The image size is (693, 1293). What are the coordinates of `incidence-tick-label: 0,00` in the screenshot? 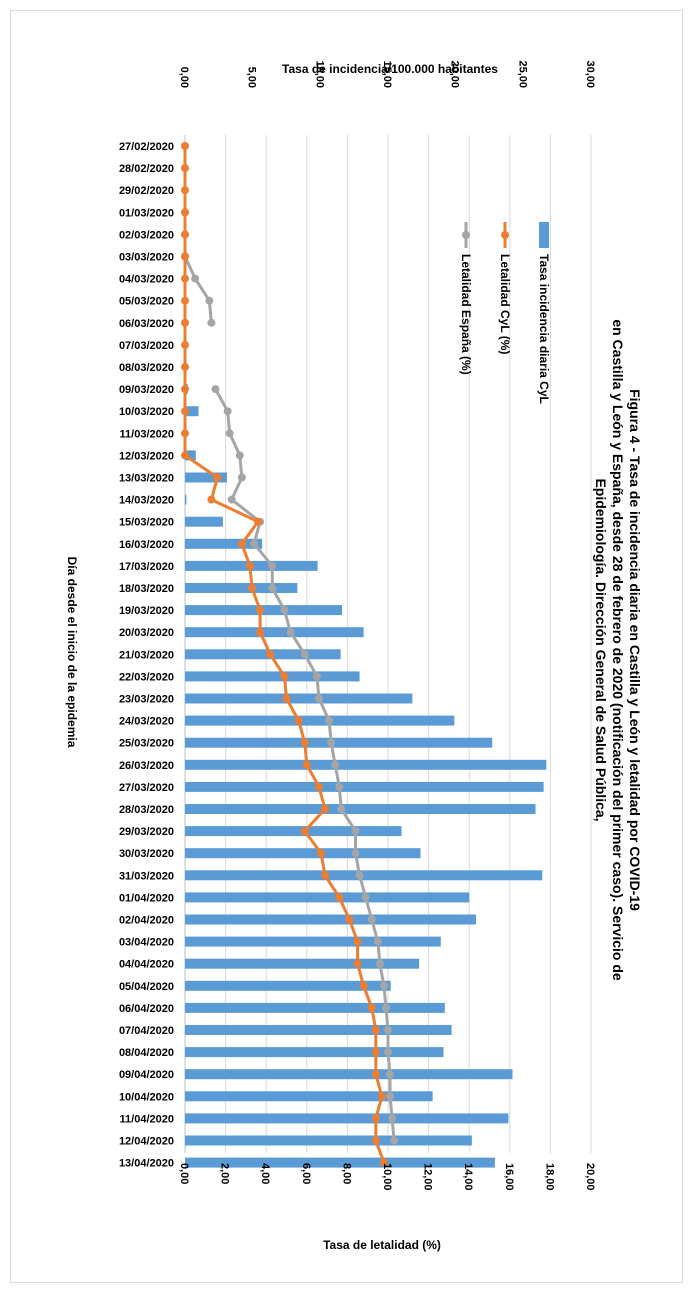 It's located at (184, 77).